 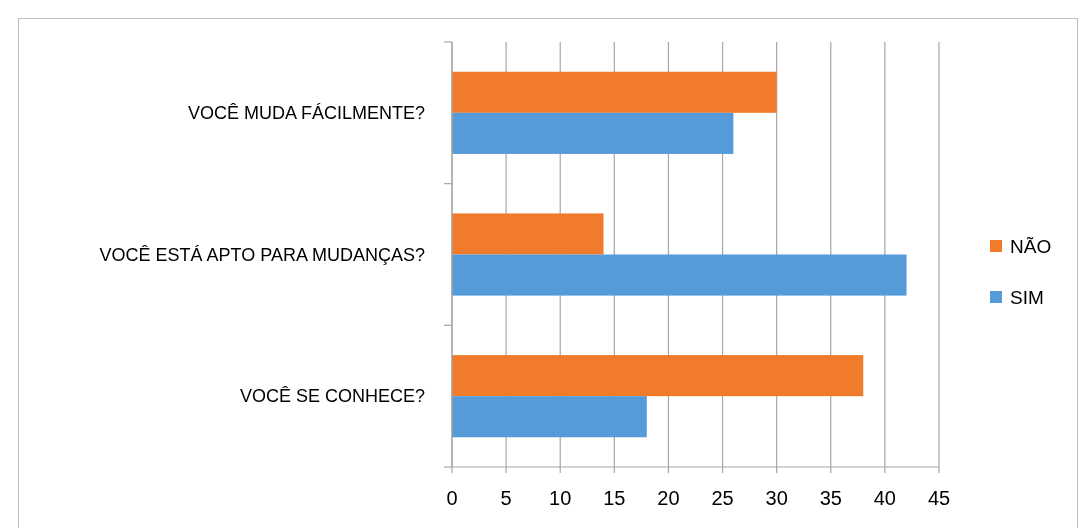 What do you see at coordinates (668, 498) in the screenshot?
I see `x-tick-label: 20` at bounding box center [668, 498].